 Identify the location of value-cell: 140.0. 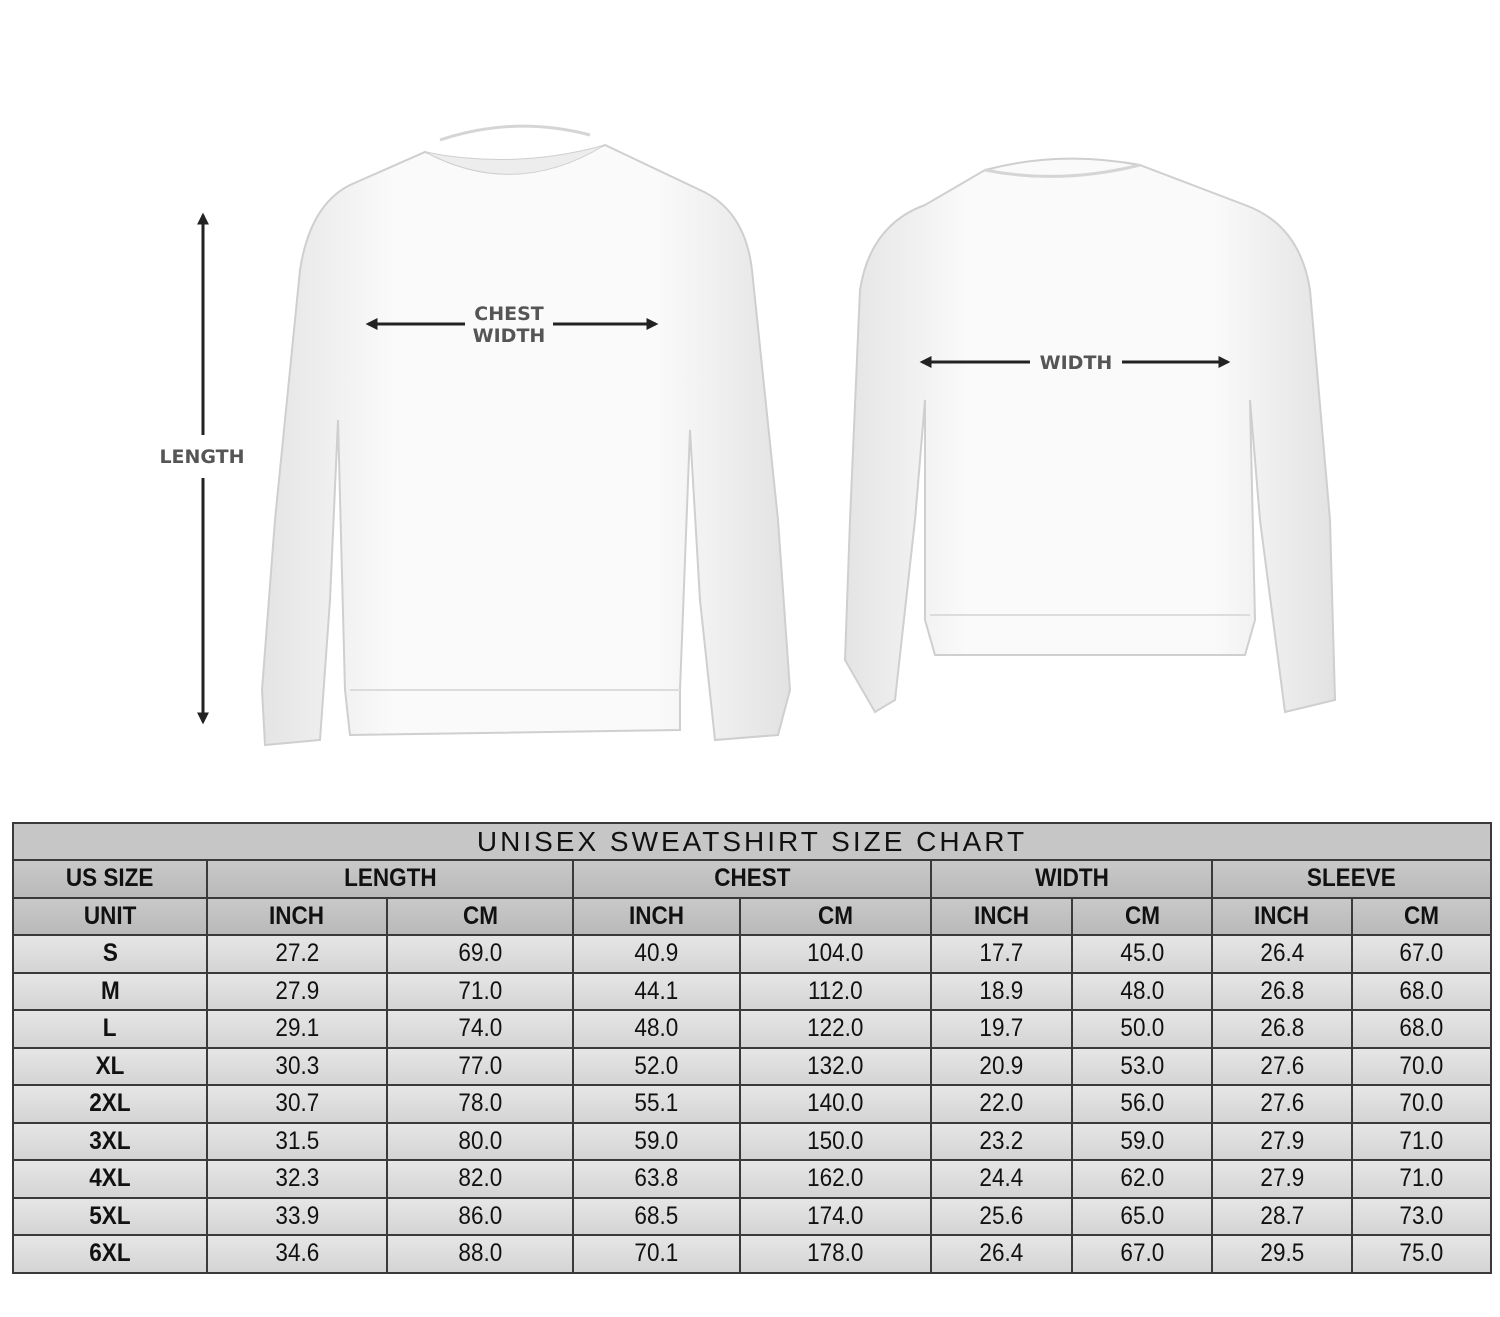
(835, 1104).